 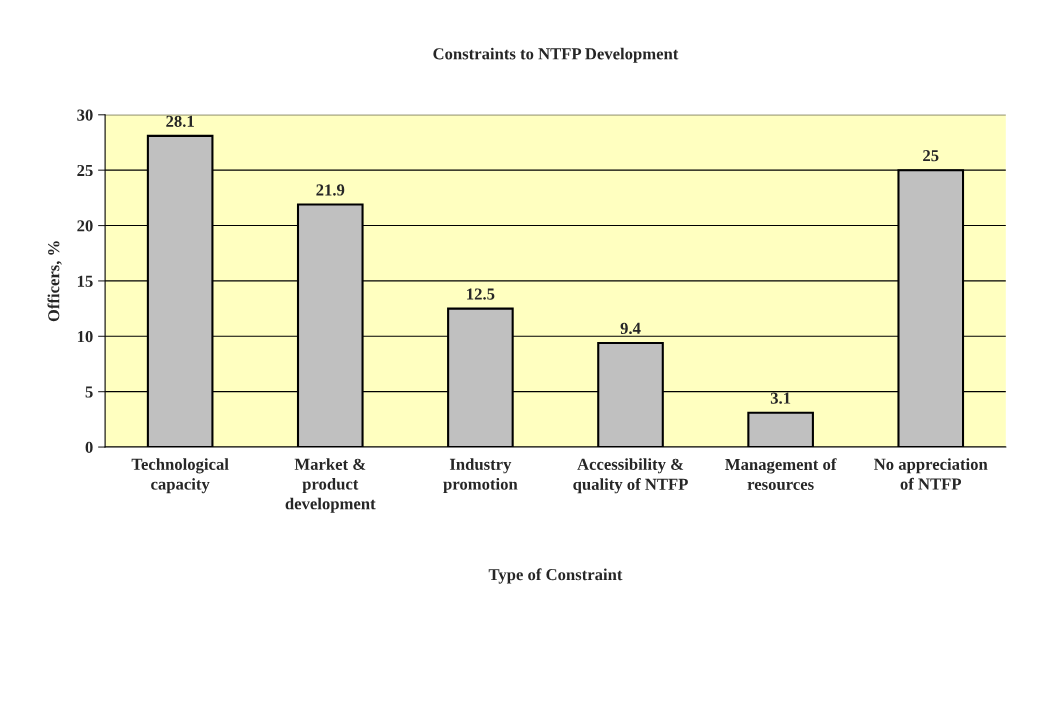 I want to click on y-tick-label: 10, so click(x=85, y=337).